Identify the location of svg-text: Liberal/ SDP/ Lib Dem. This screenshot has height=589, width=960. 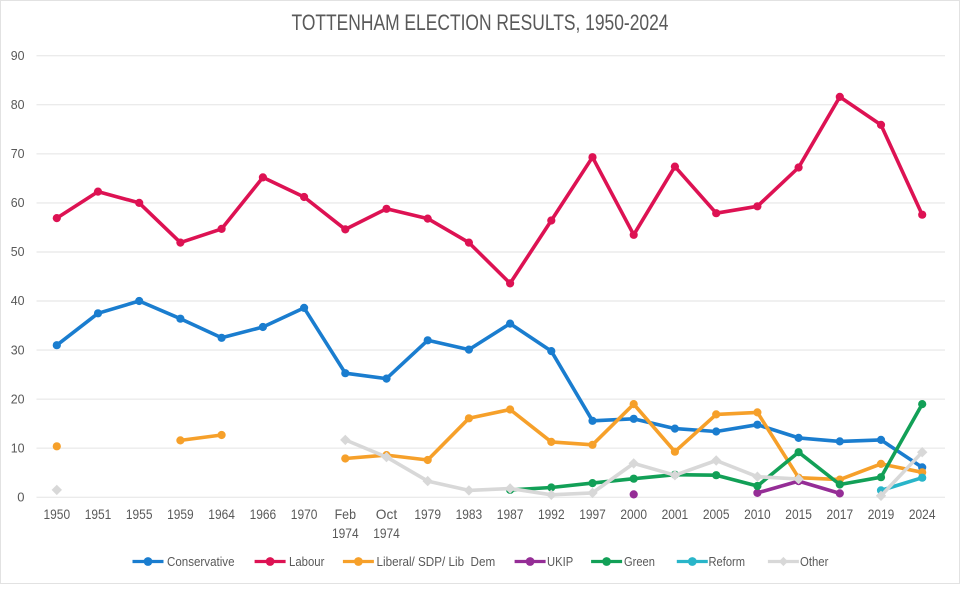
(436, 562).